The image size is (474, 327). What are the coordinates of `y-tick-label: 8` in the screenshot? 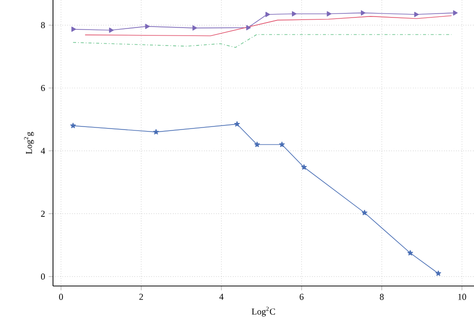 It's located at (43, 25).